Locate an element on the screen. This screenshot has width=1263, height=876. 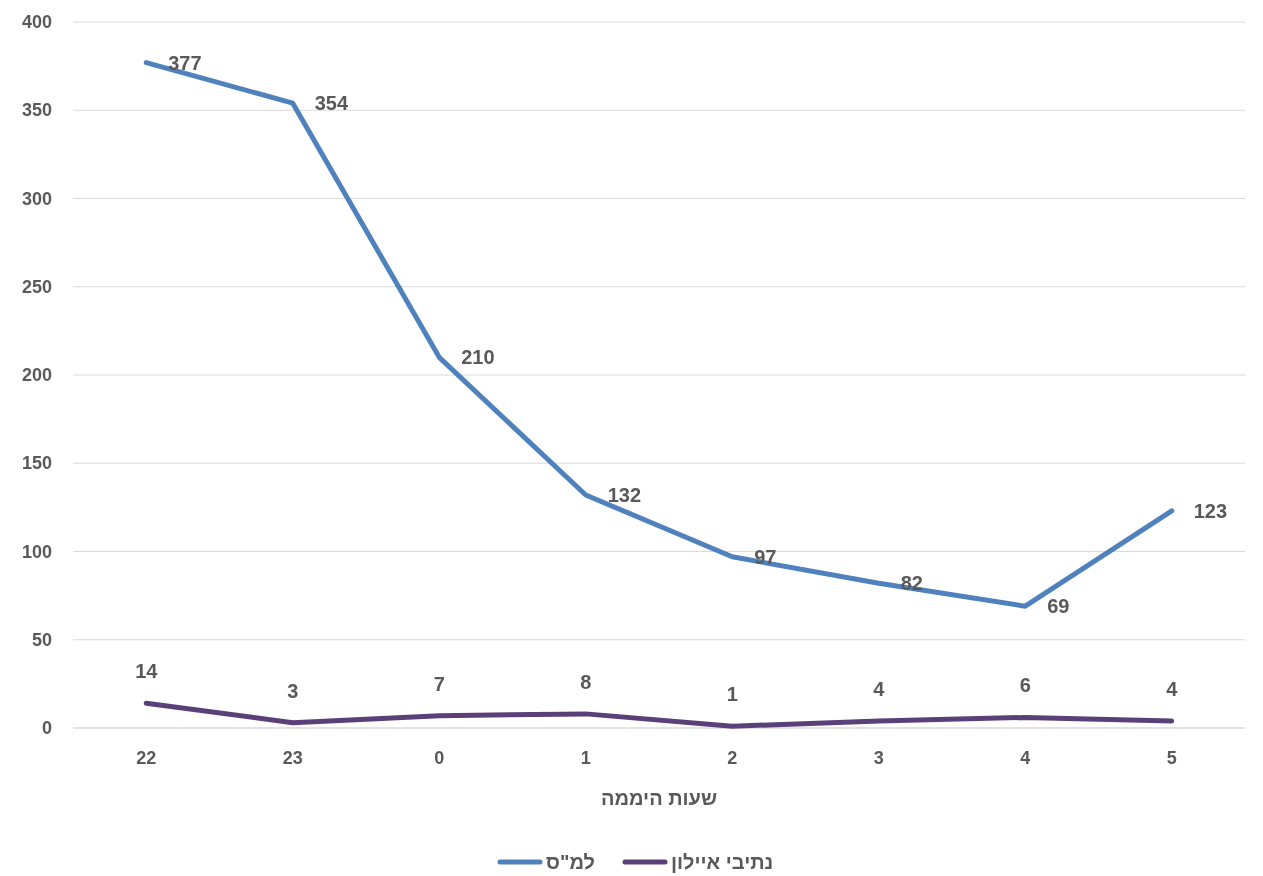
y-tick-label: 200 is located at coordinates (36, 375).